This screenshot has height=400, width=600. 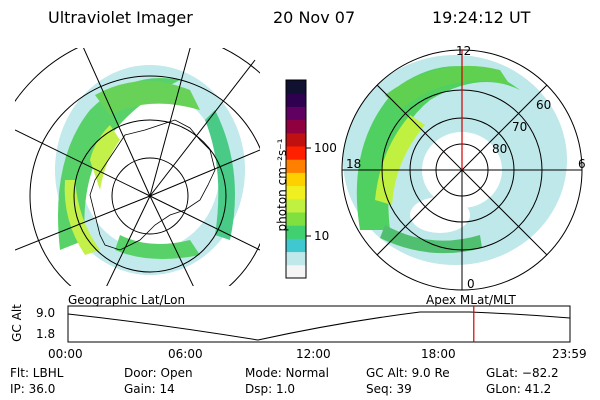 I want to click on status-gc-alt: GC Alt: 9.0 Re, so click(x=408, y=373).